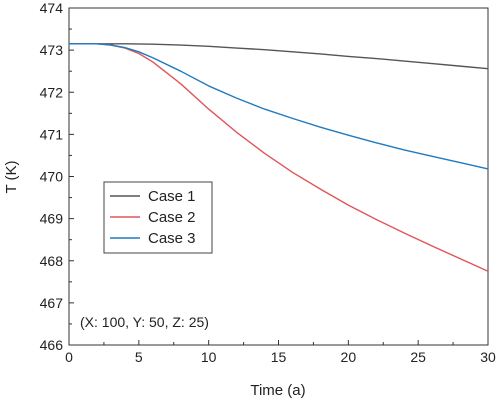  I want to click on legend-label: Case 2, so click(172, 217).